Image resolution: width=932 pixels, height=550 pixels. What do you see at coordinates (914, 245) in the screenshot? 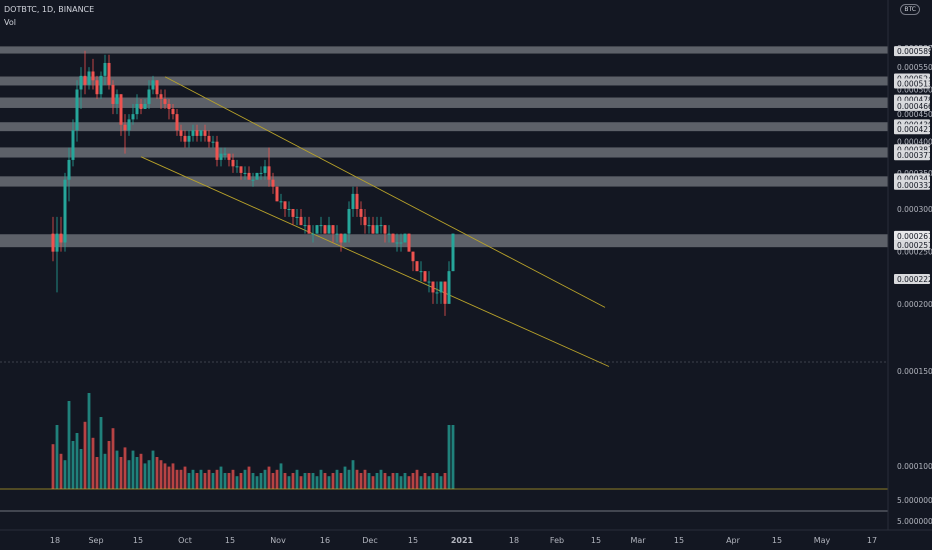
I see `price-label-text: 0.00025730` at bounding box center [914, 245].